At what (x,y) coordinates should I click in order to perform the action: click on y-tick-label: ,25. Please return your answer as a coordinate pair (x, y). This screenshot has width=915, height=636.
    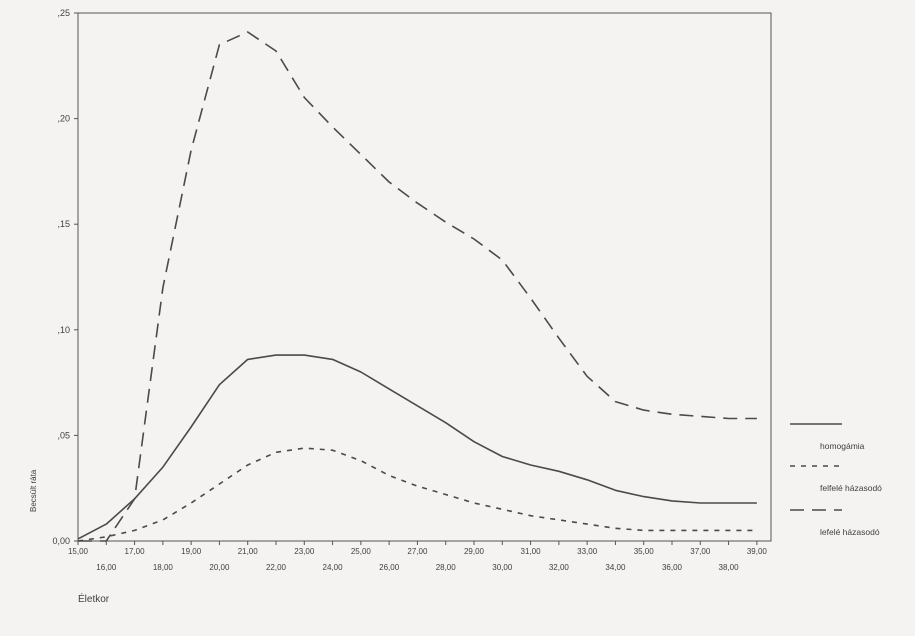
    Looking at the image, I should click on (63, 13).